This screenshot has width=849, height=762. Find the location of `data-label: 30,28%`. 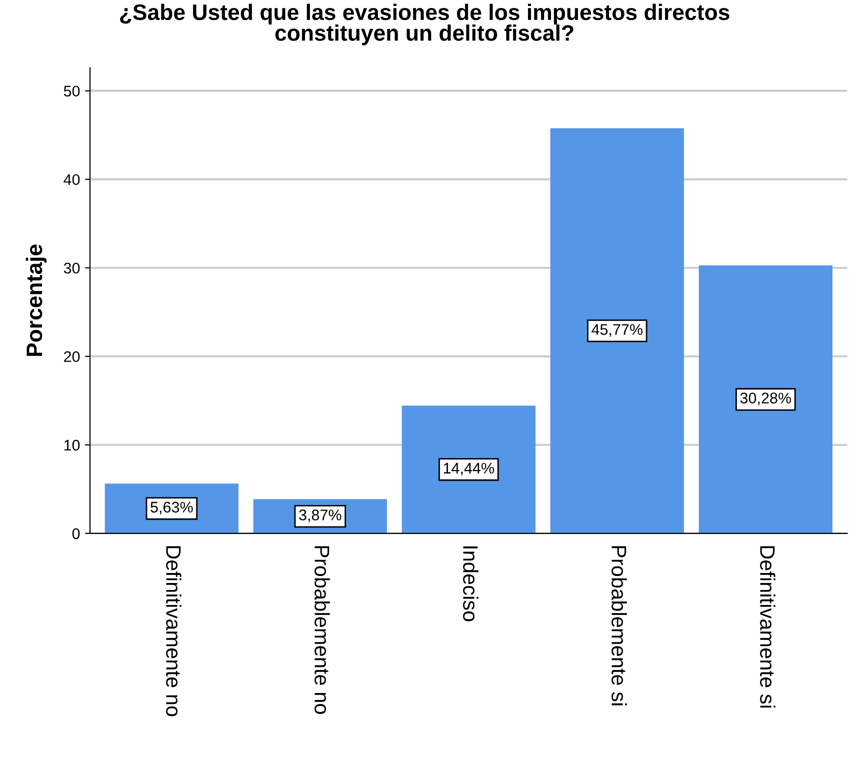

data-label: 30,28% is located at coordinates (765, 399).